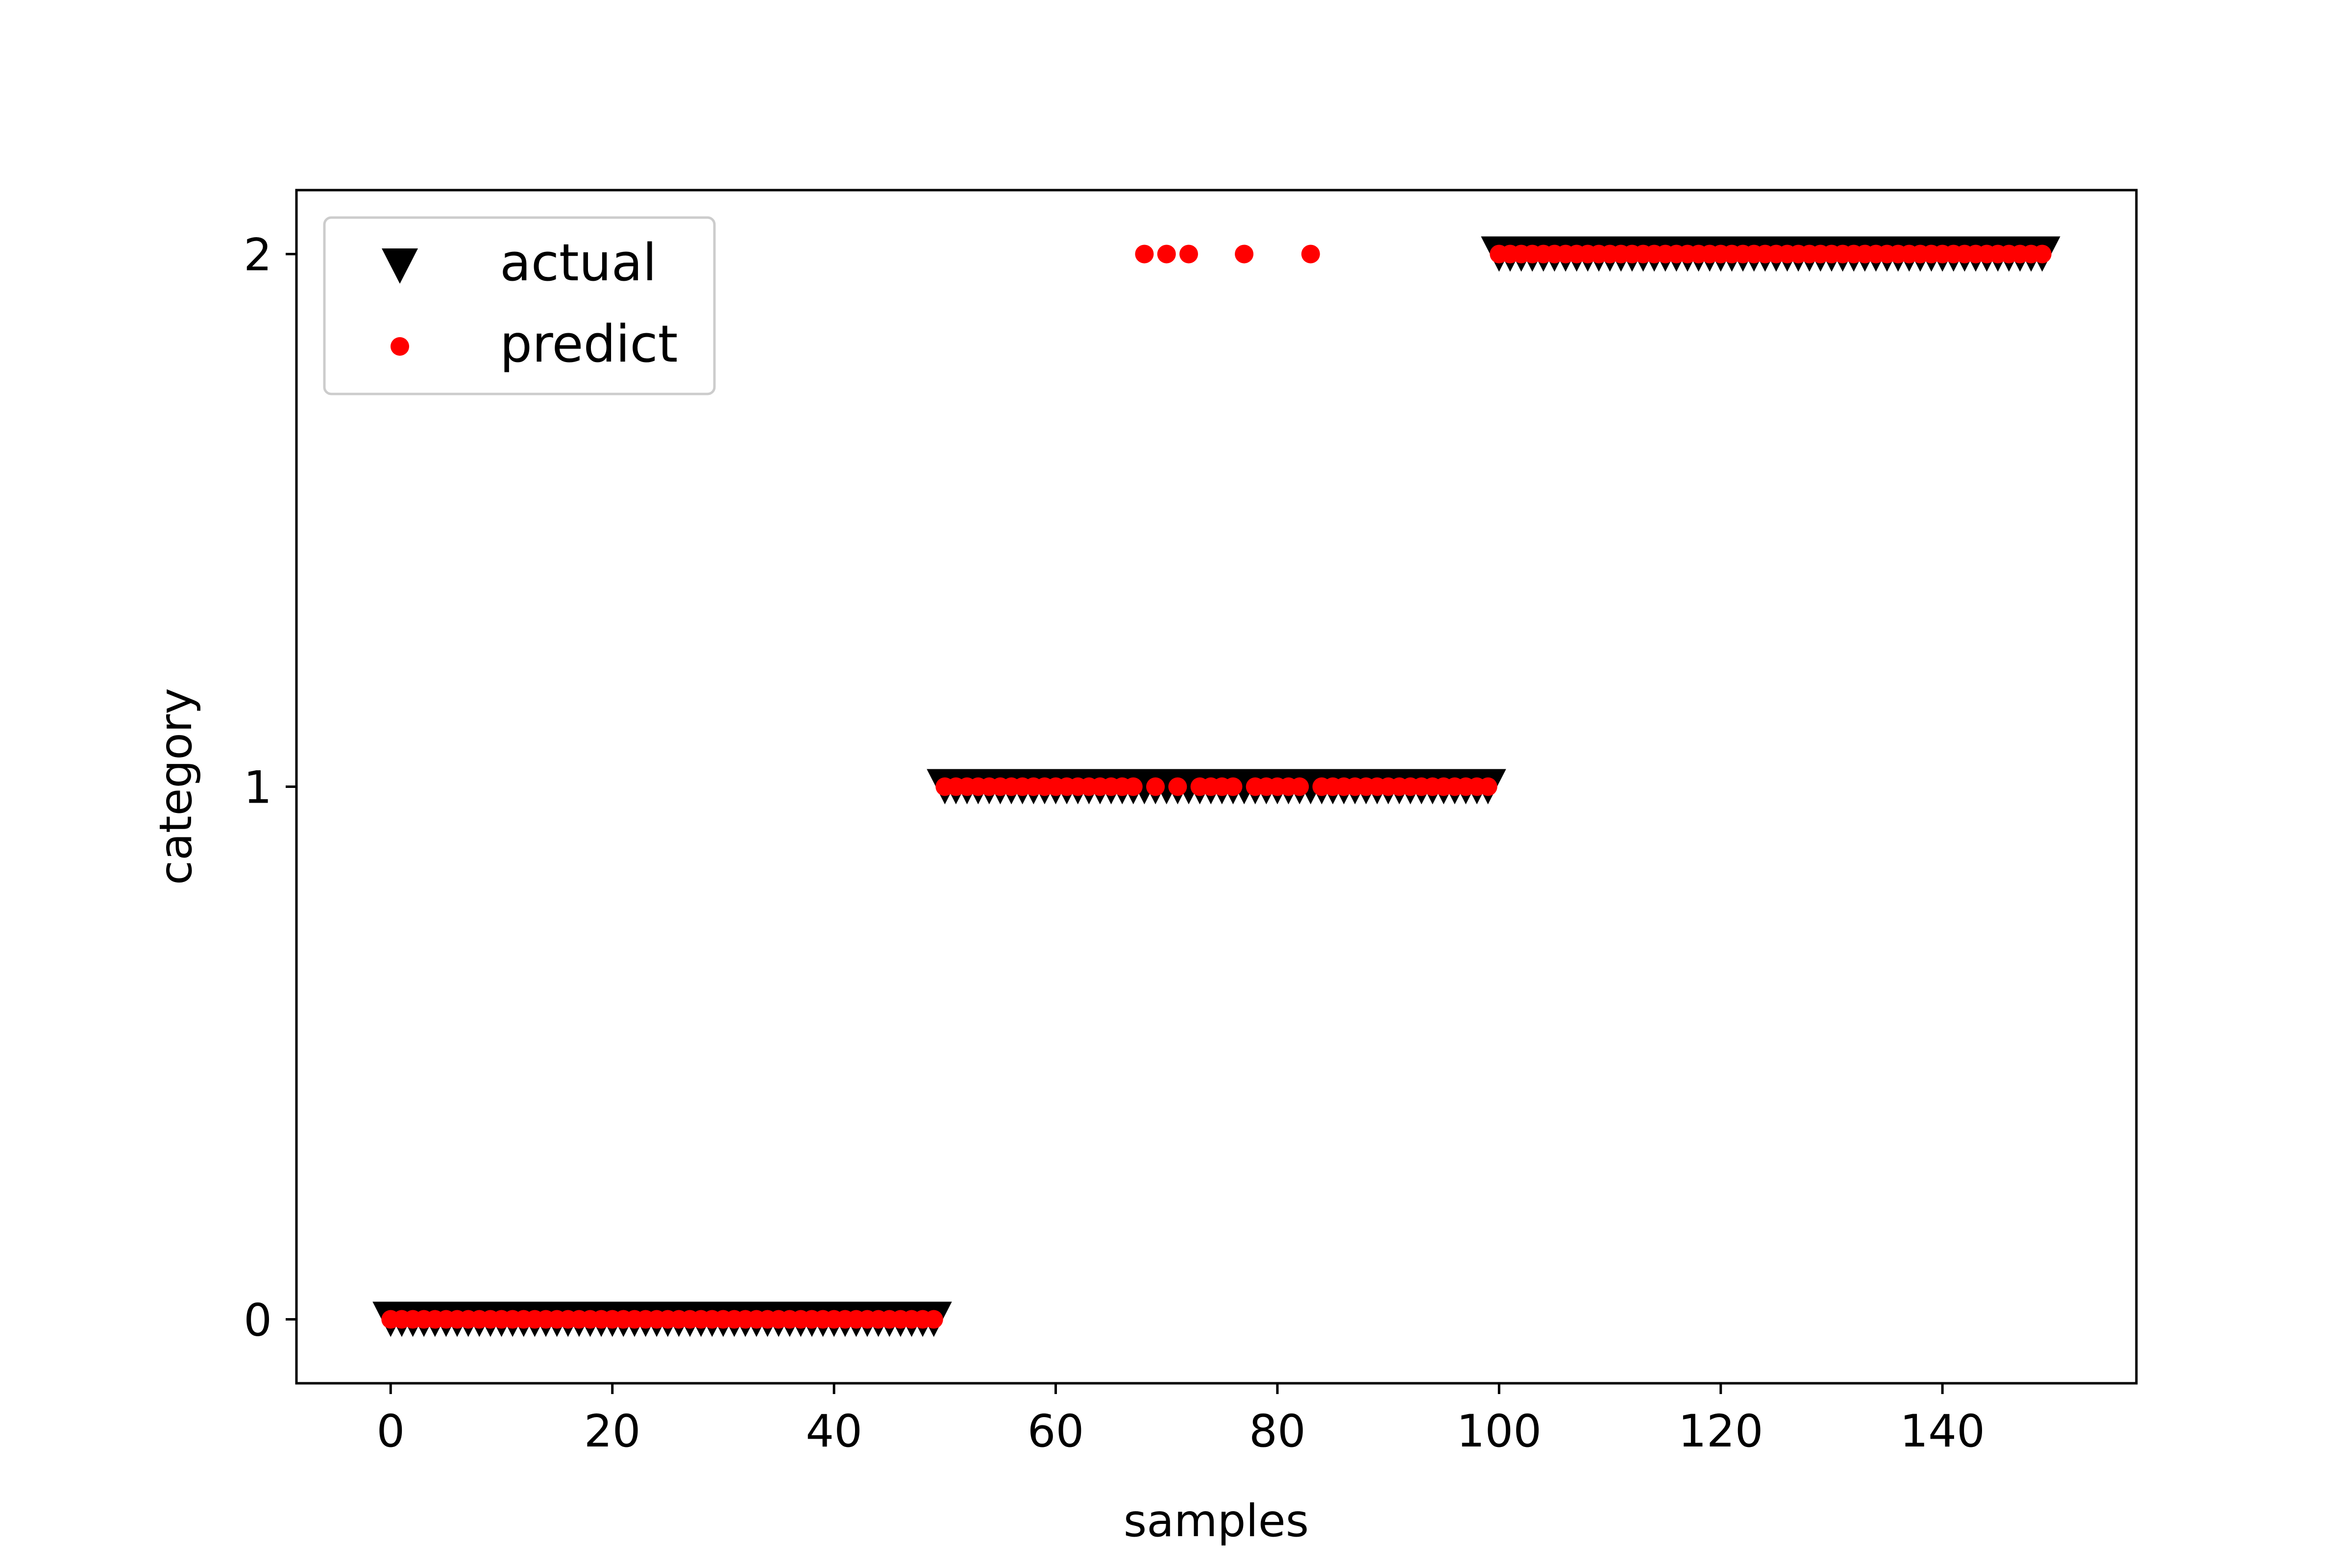 Image resolution: width=2352 pixels, height=1568 pixels. What do you see at coordinates (390, 1431) in the screenshot?
I see `x-tick-label: 0` at bounding box center [390, 1431].